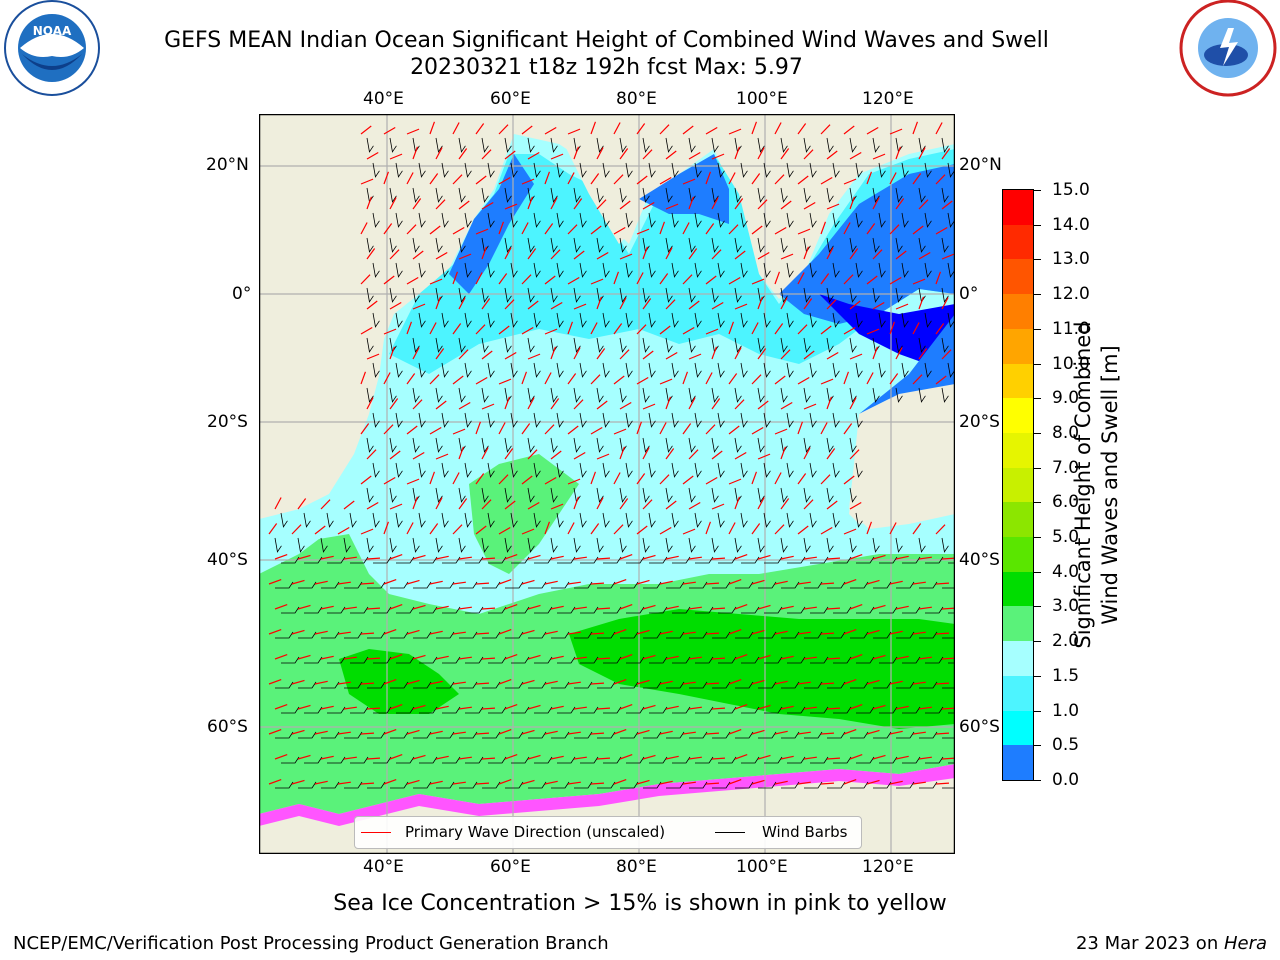 The image size is (1280, 960). What do you see at coordinates (762, 669) in the screenshot?
I see `high-wave-patch-east` at bounding box center [762, 669].